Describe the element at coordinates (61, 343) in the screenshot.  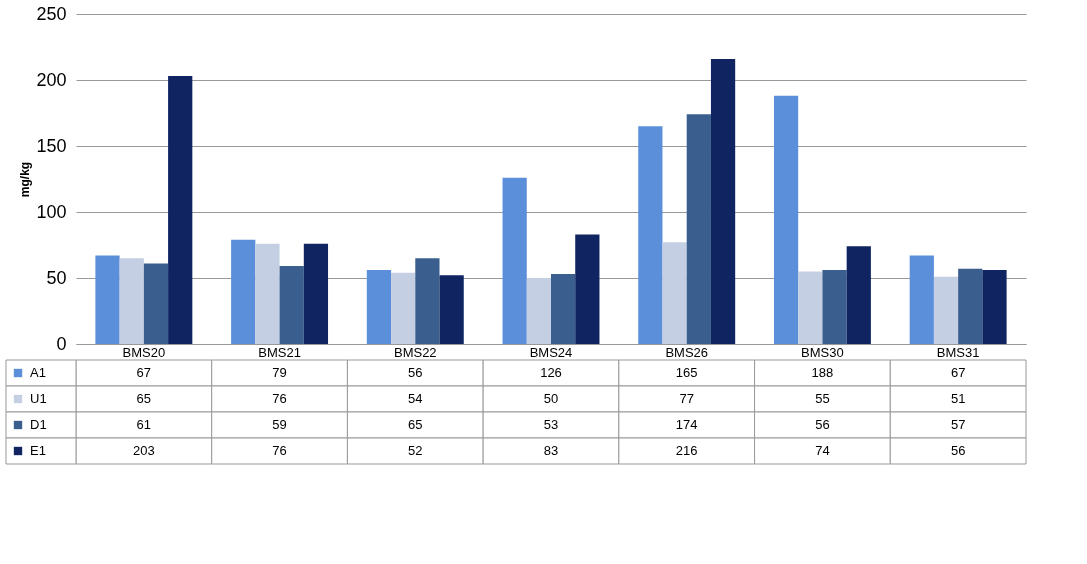
I see `y-tick-label: 0` at that location.